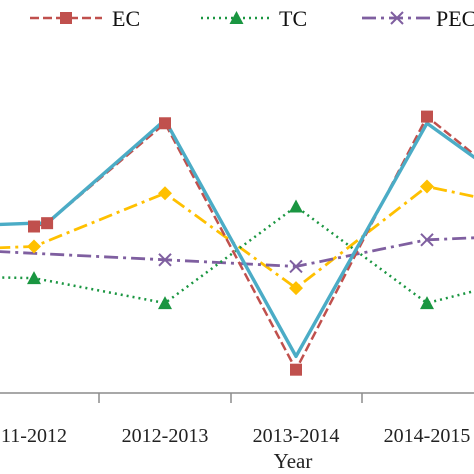 This screenshot has height=474, width=474. I want to click on legend-label-ec: EC, so click(126, 18).